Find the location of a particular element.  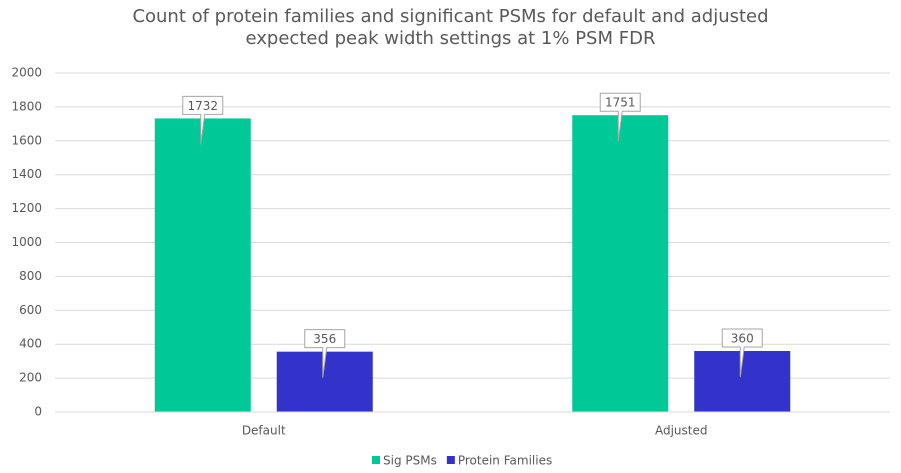

legend-label: Sig PSMs is located at coordinates (410, 461).